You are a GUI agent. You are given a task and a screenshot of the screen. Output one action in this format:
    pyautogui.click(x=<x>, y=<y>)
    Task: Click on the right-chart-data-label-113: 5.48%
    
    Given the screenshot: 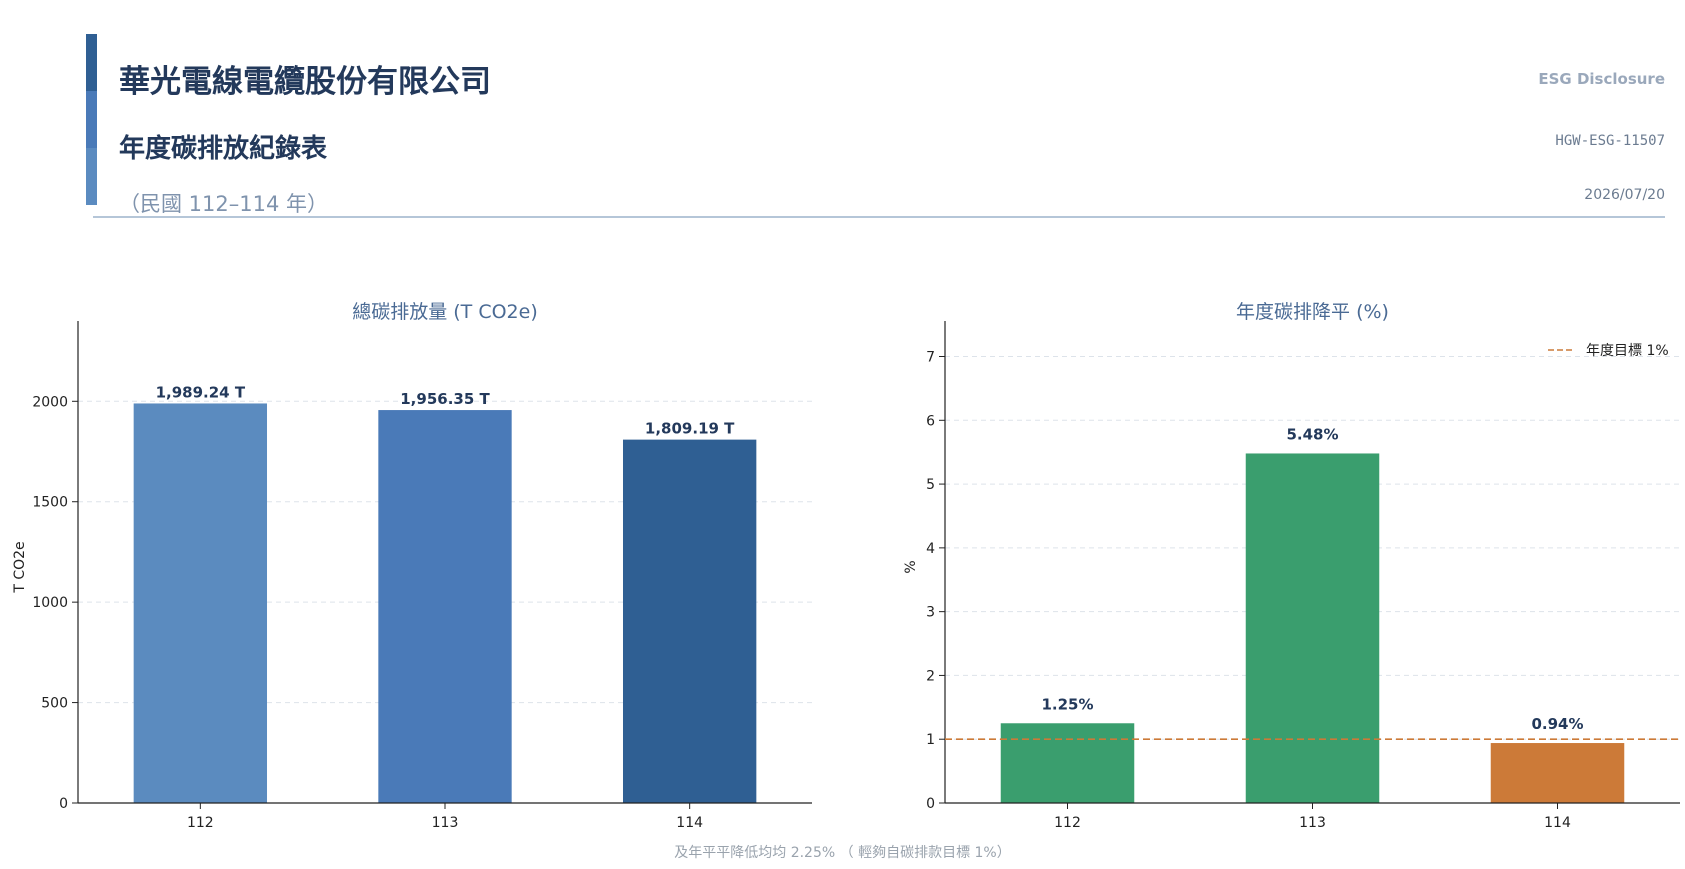 What is the action you would take?
    pyautogui.click(x=1312, y=434)
    